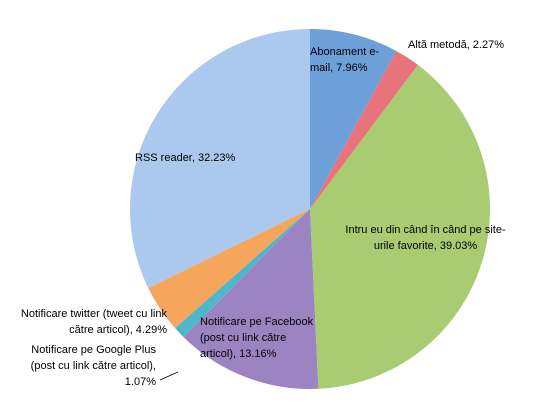  What do you see at coordinates (456, 45) in the screenshot?
I see `slice-label: Altă metodă, 2.27%` at bounding box center [456, 45].